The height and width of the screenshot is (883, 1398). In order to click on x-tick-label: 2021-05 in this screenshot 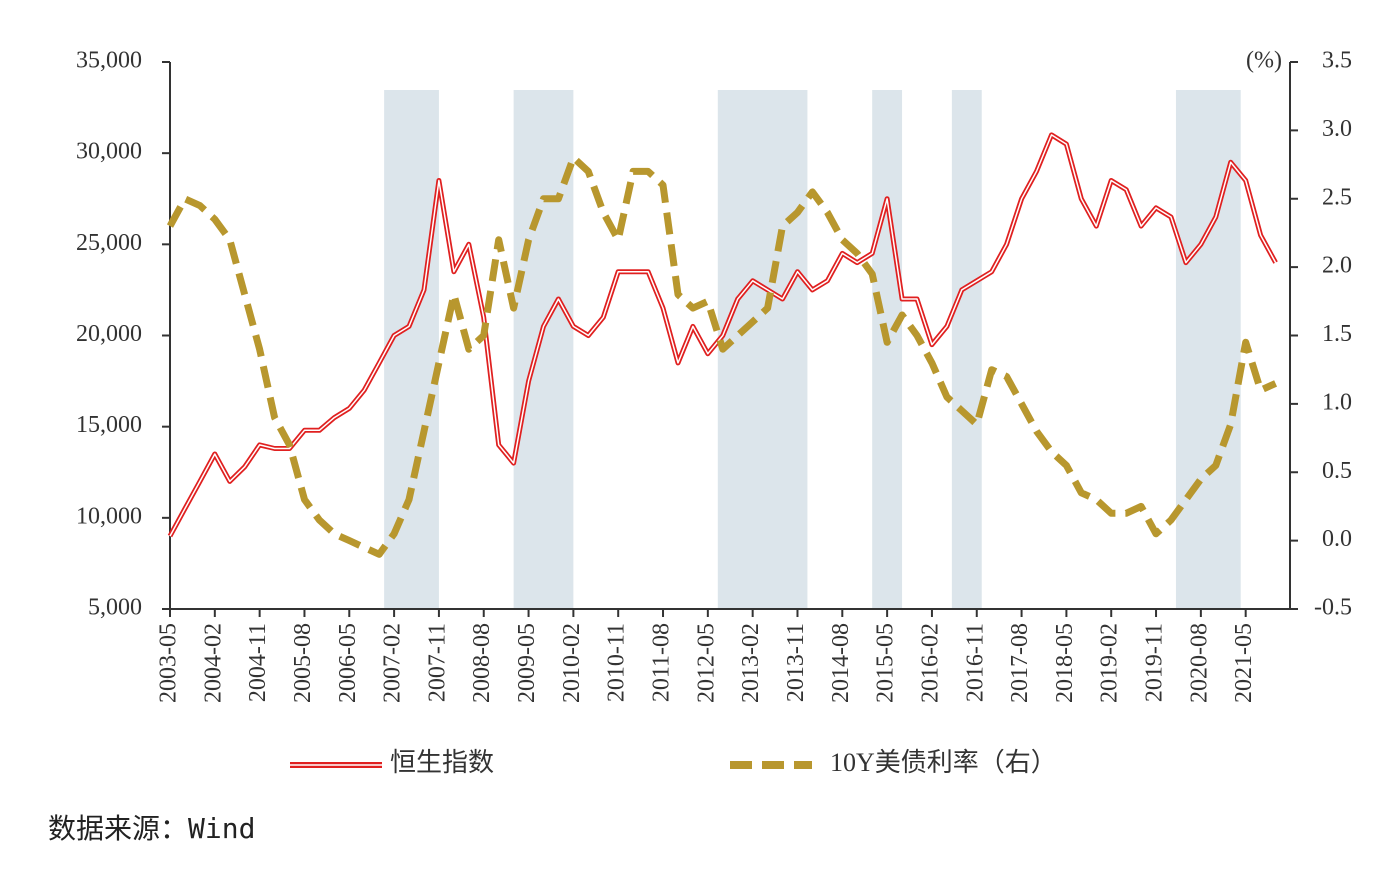, I will do `click(1244, 663)`.